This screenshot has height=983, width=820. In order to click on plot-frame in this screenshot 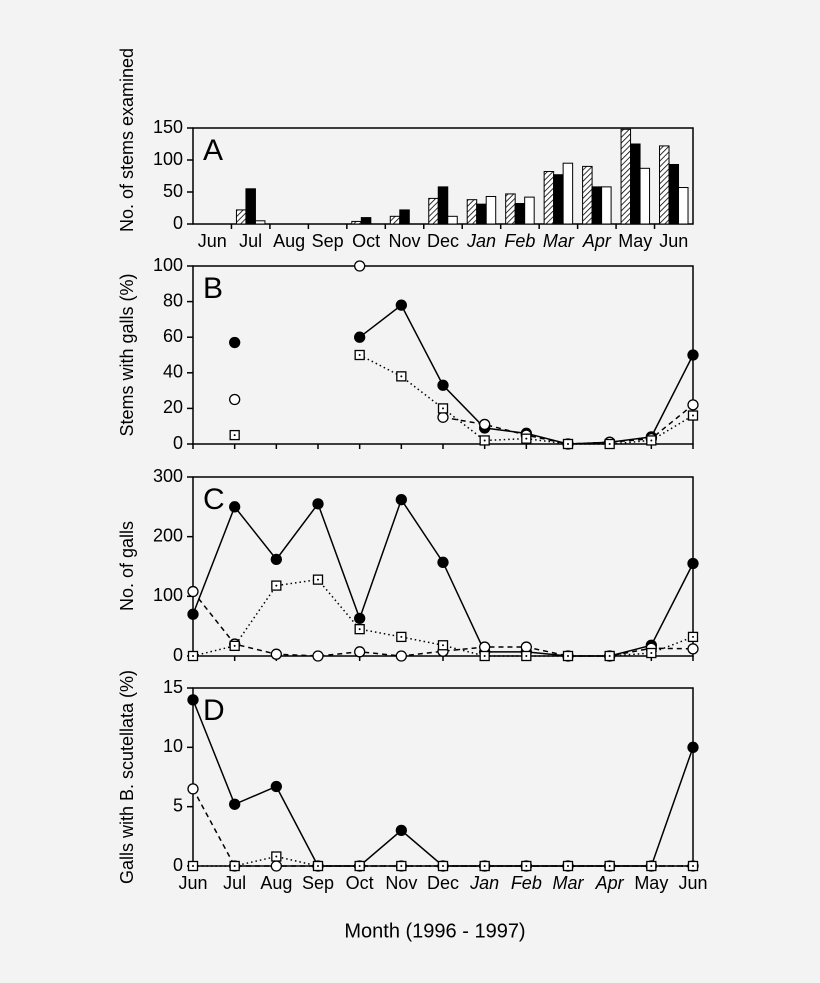, I will do `click(443, 777)`.